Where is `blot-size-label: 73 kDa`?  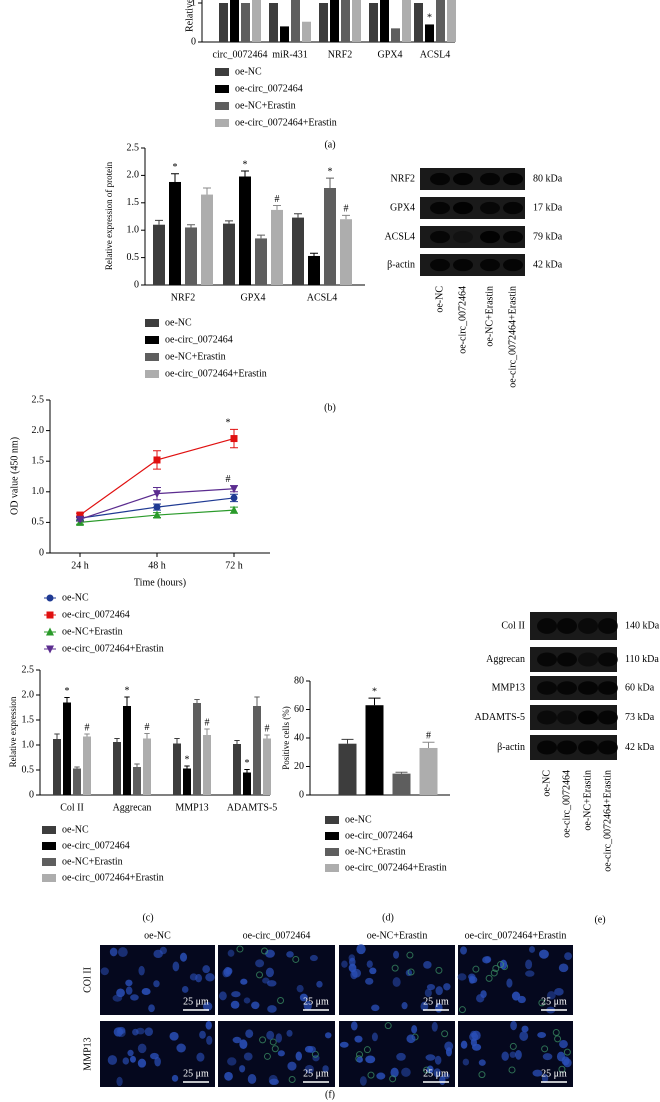
blot-size-label: 73 kDa is located at coordinates (640, 717).